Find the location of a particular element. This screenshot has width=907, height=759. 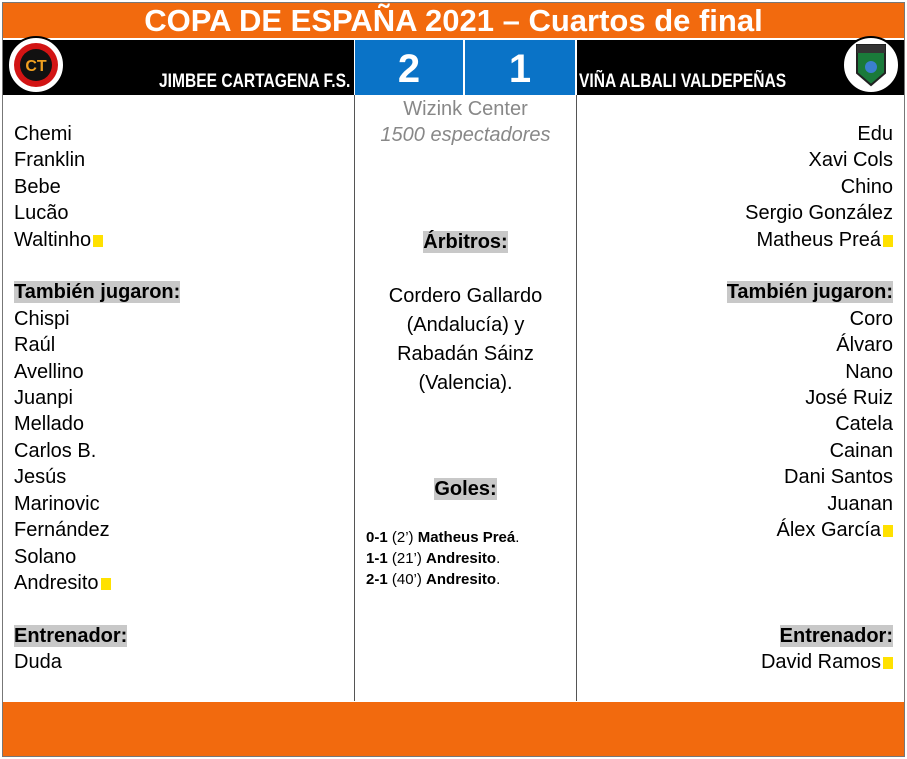

player-name: Cainan is located at coordinates (861, 450).